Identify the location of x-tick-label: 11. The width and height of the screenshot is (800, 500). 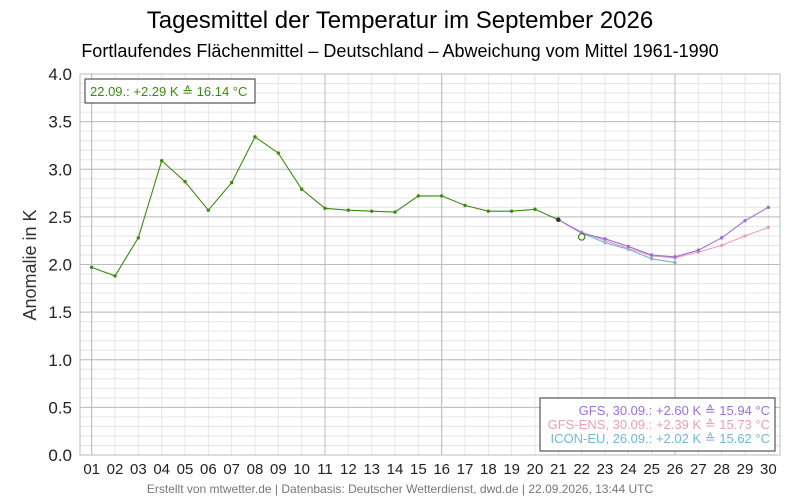
(325, 469).